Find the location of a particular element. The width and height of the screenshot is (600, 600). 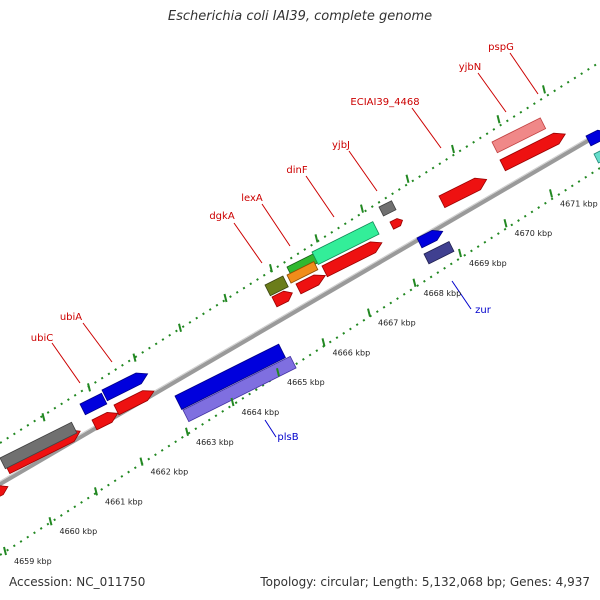

feature-yjbJ-red is located at coordinates (352, 259).